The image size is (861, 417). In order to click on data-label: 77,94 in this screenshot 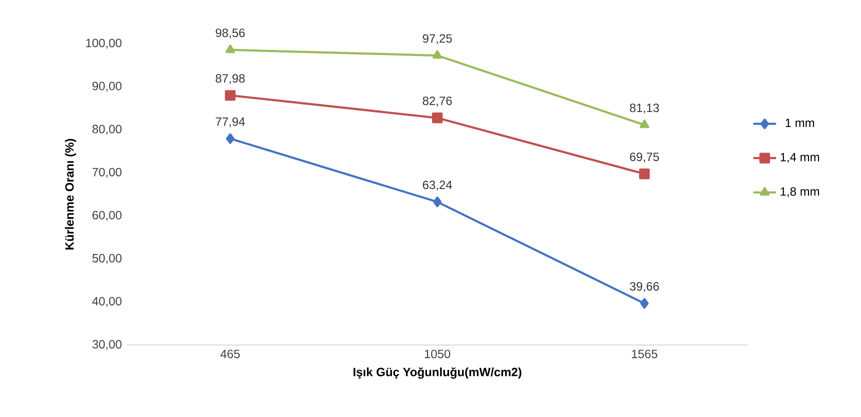, I will do `click(230, 122)`.